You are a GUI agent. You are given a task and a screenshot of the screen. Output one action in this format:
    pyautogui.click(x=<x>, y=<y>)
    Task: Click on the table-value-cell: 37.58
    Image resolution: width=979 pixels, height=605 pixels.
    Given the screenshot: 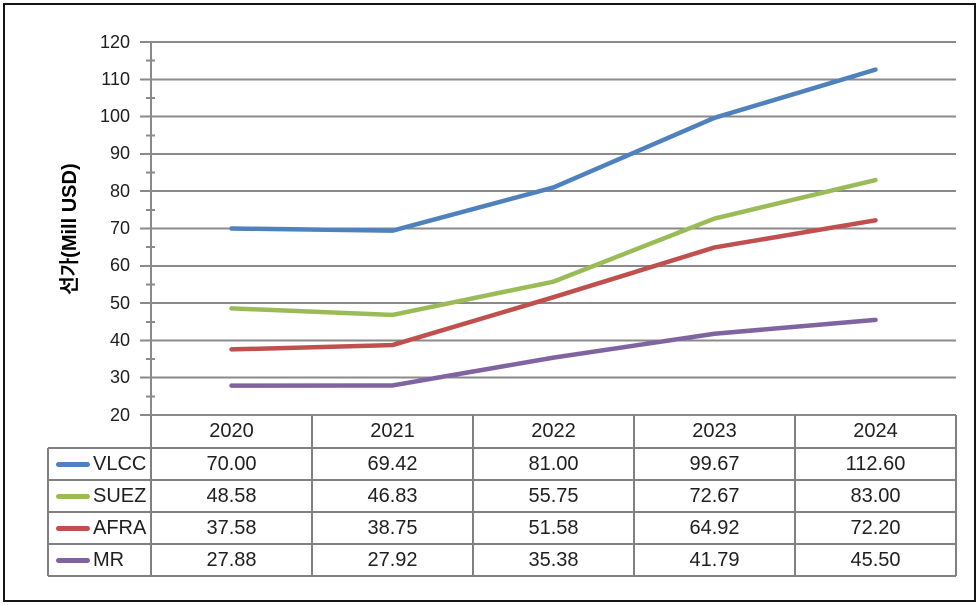 What is the action you would take?
    pyautogui.click(x=231, y=527)
    